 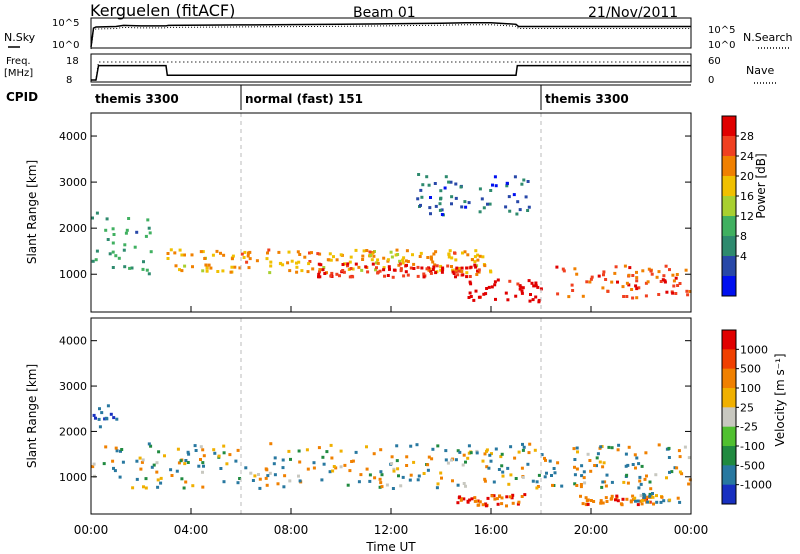 I want to click on freq-left-tick-top: 18, so click(x=72, y=61).